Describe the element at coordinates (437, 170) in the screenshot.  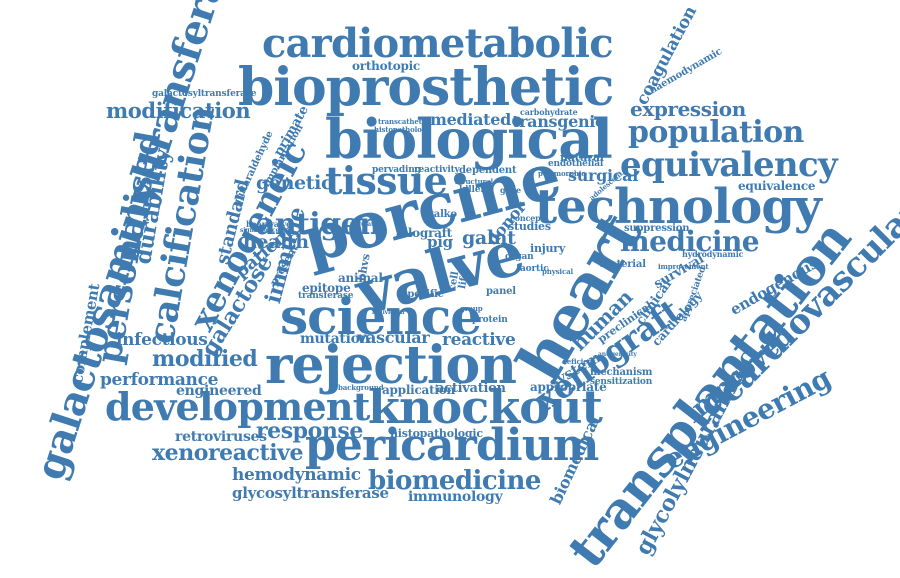
I see `word-reactivity: reactivity` at that location.